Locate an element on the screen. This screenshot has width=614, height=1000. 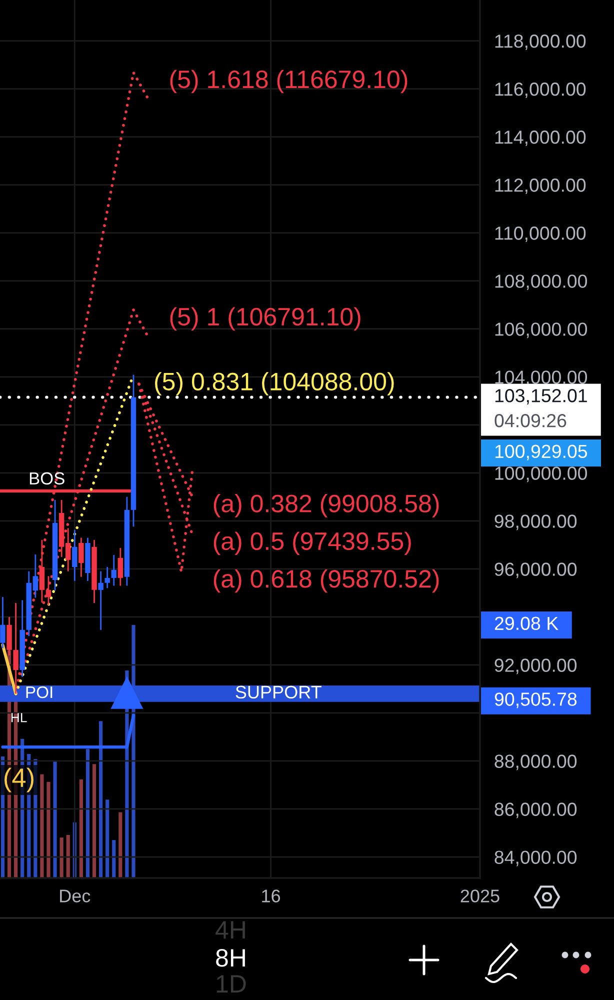
y-tick-label: 108,000.00 is located at coordinates (541, 282).